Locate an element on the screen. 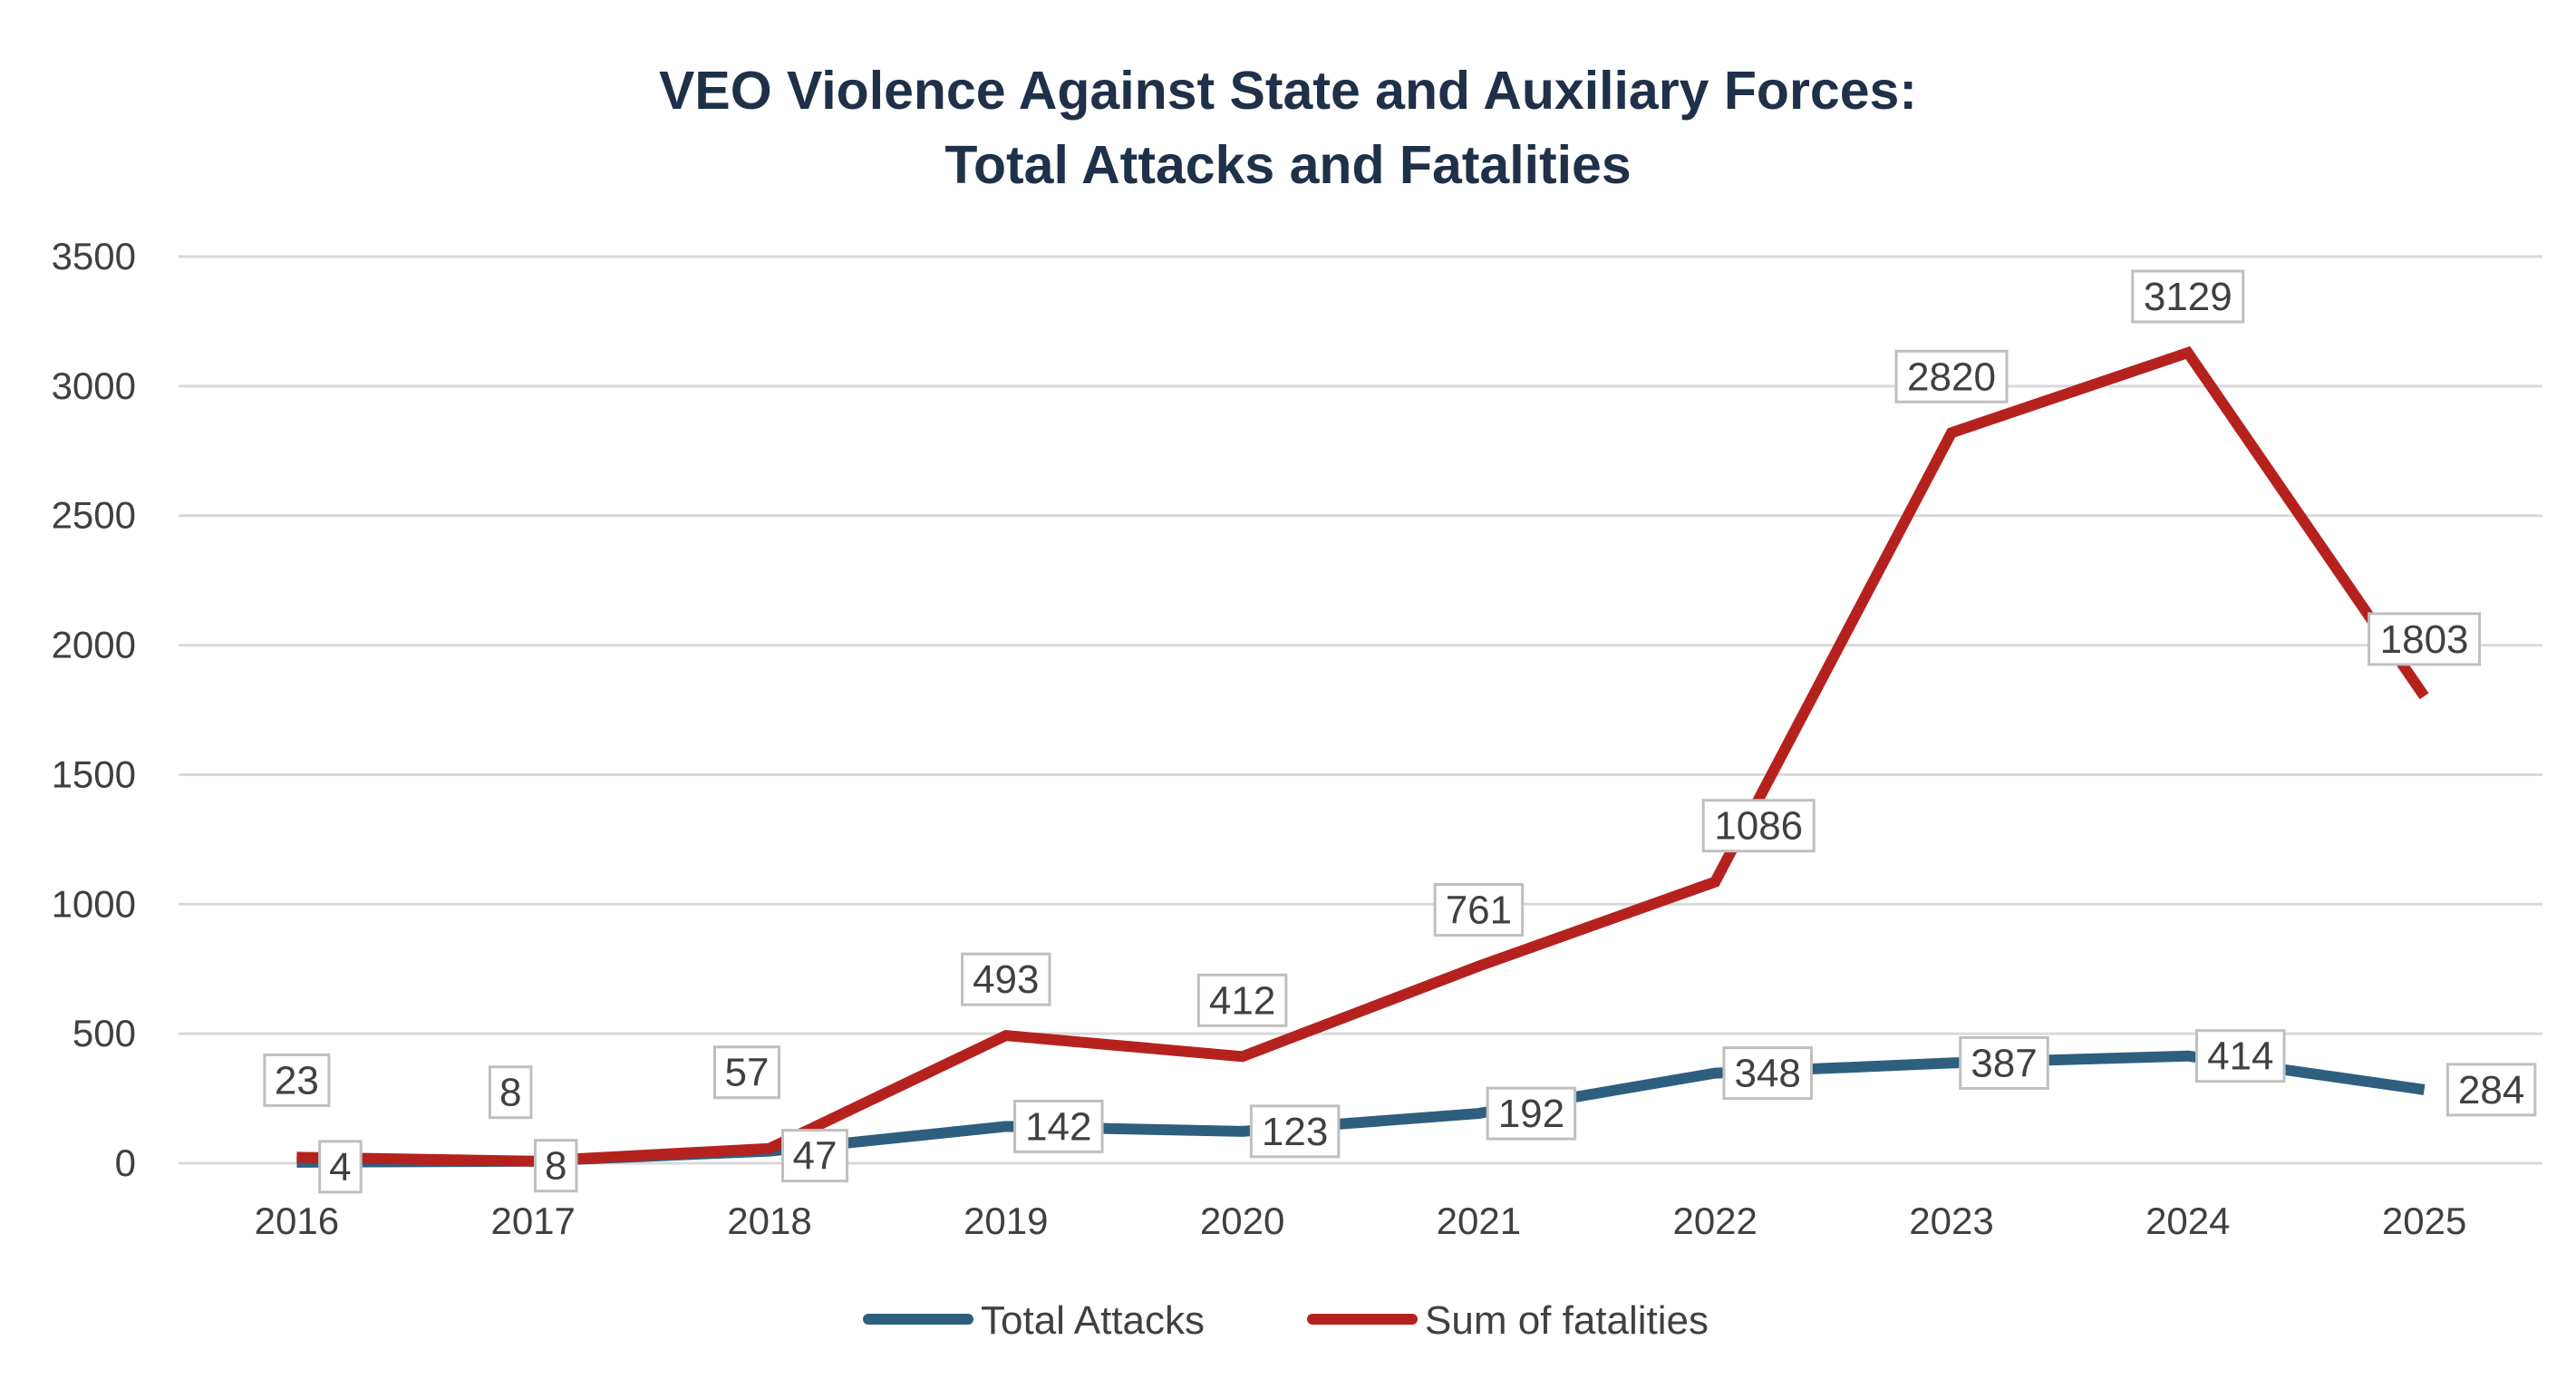 This screenshot has width=2576, height=1389. data-label-attacks-text: 123 is located at coordinates (1295, 1132).